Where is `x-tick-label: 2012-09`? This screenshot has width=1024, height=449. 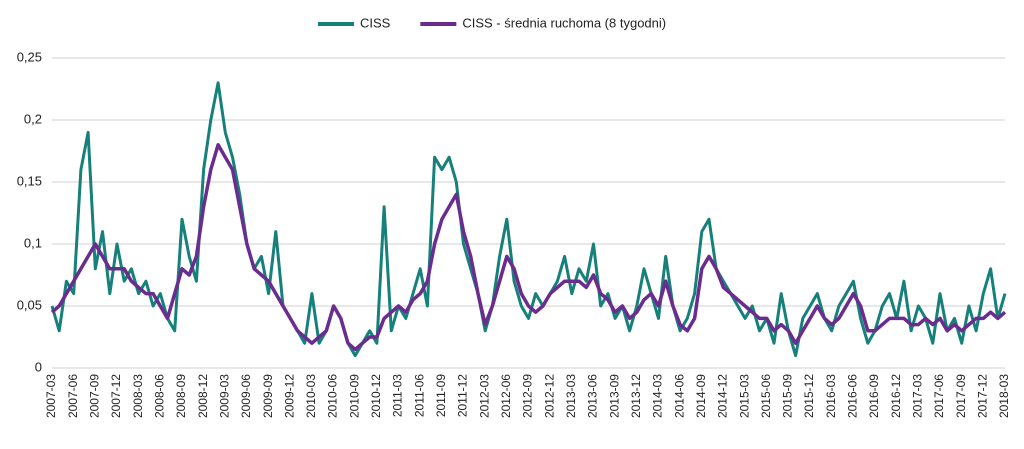 x-tick-label: 2012-09 is located at coordinates (528, 396).